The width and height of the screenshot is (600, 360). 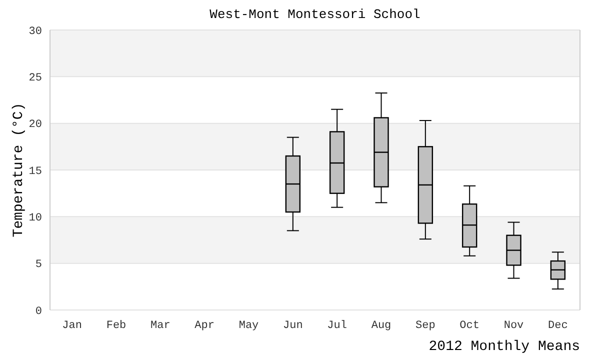 What do you see at coordinates (514, 326) in the screenshot?
I see `x-tick-label: Nov` at bounding box center [514, 326].